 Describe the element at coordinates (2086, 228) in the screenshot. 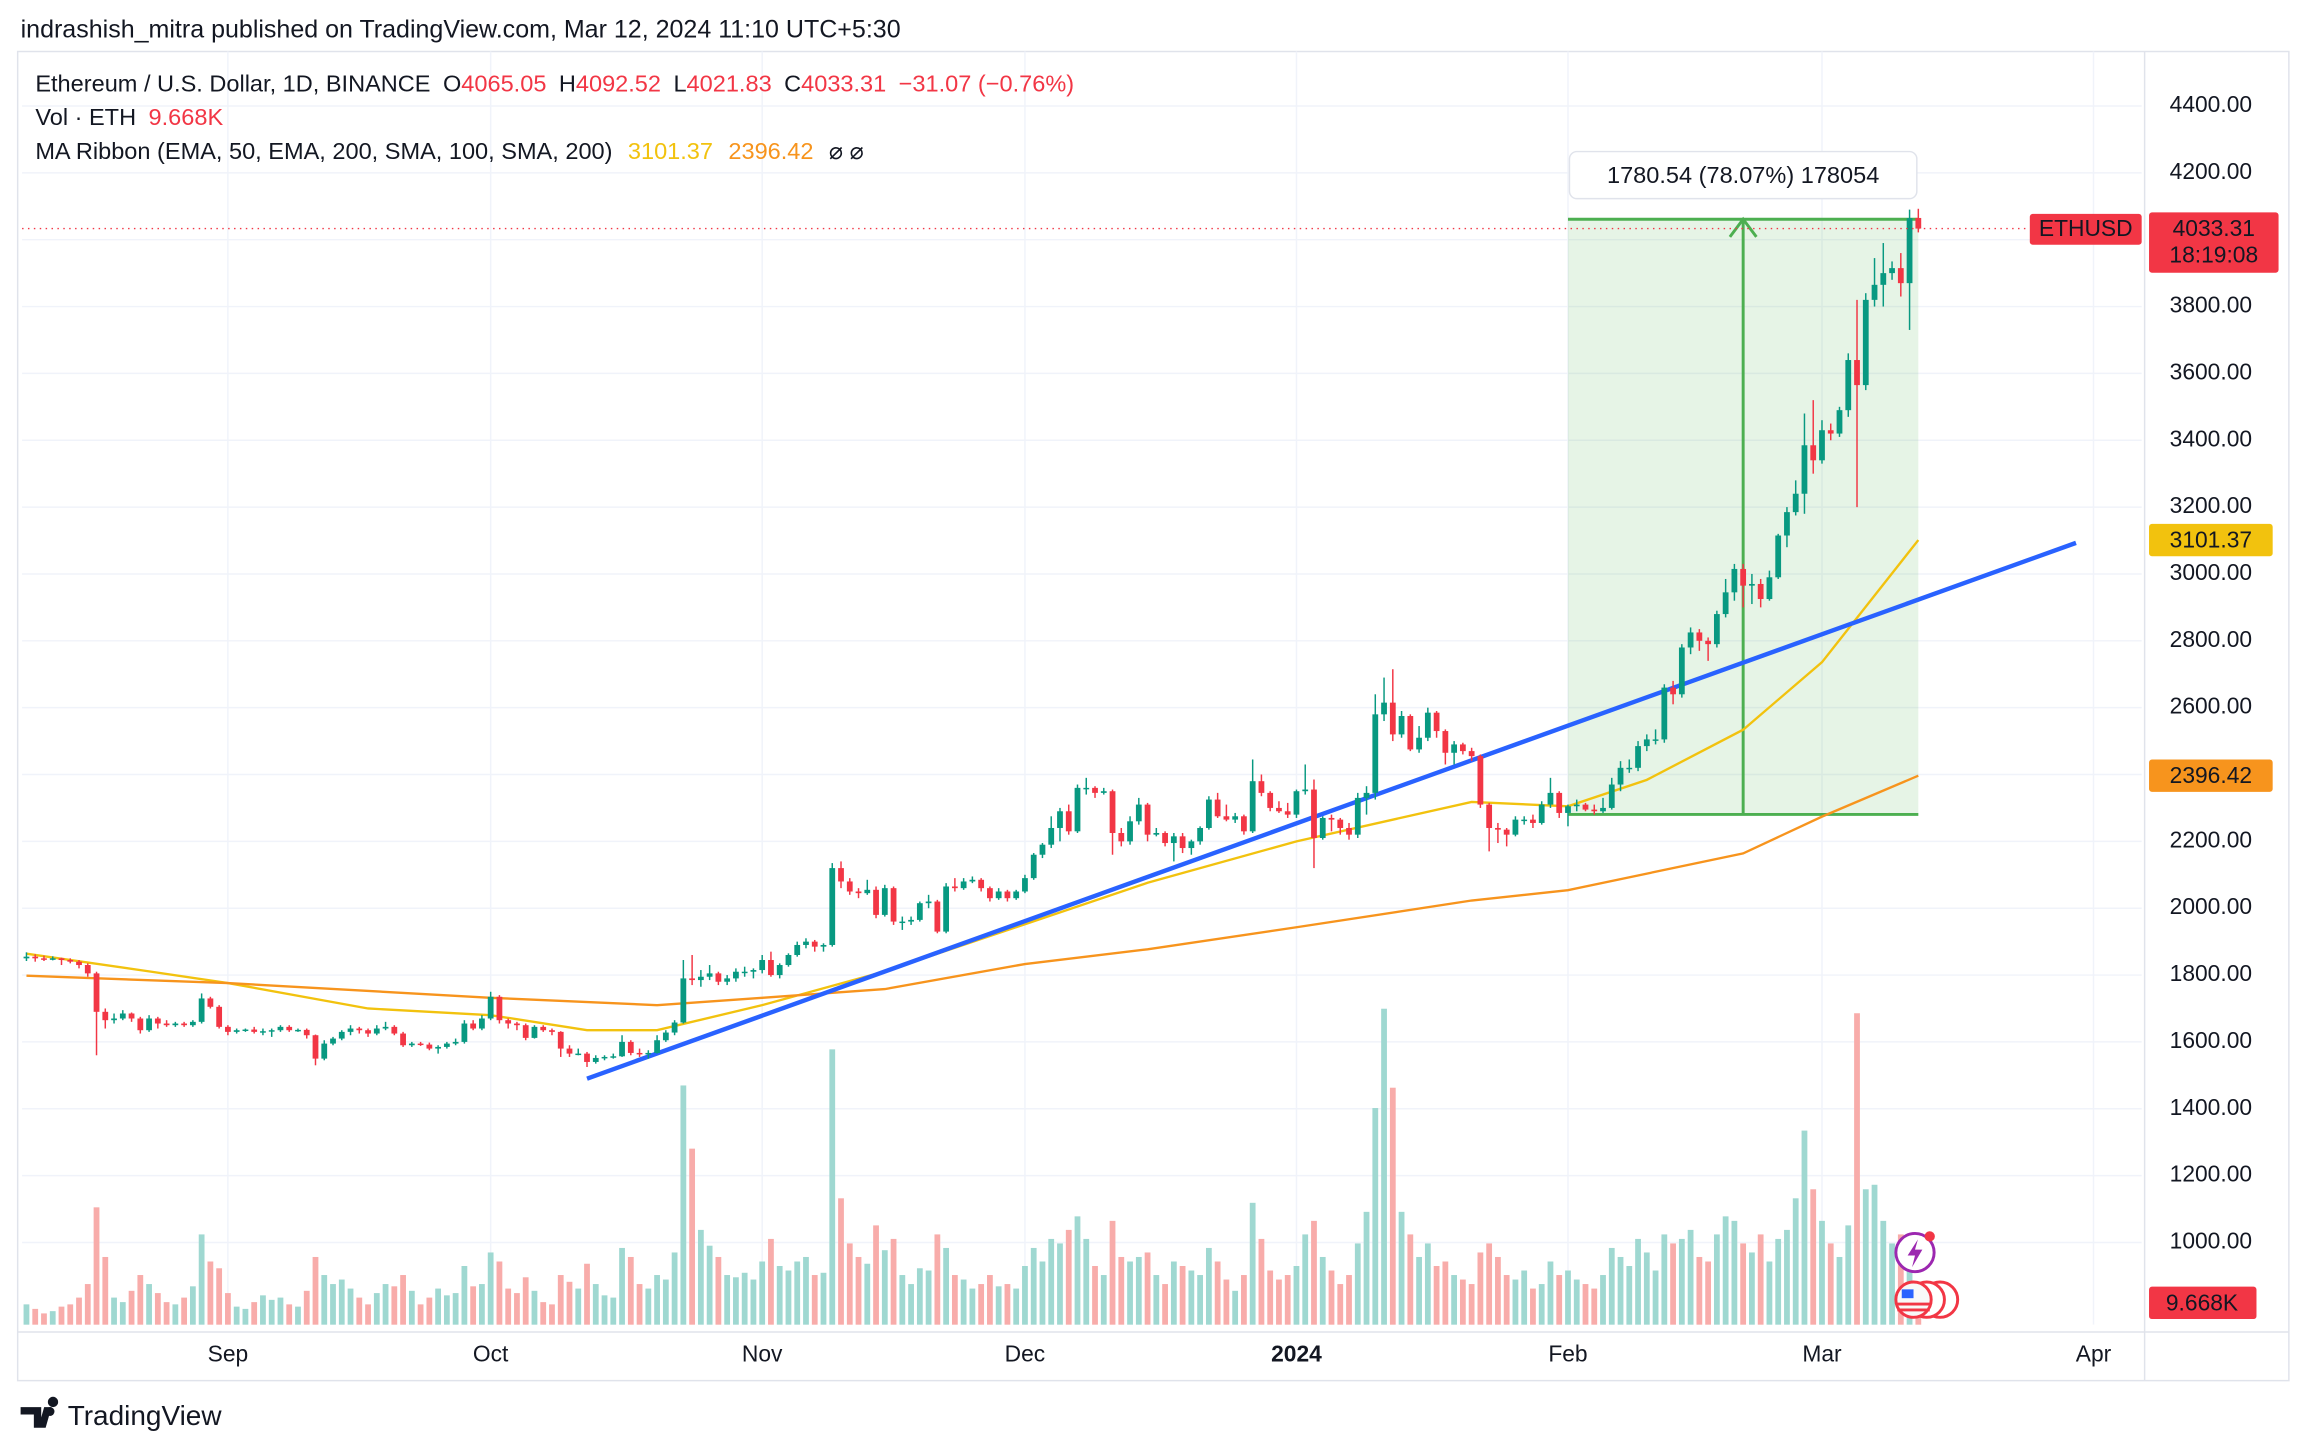

I see `symbol-tag-text: ETHUSD` at that location.